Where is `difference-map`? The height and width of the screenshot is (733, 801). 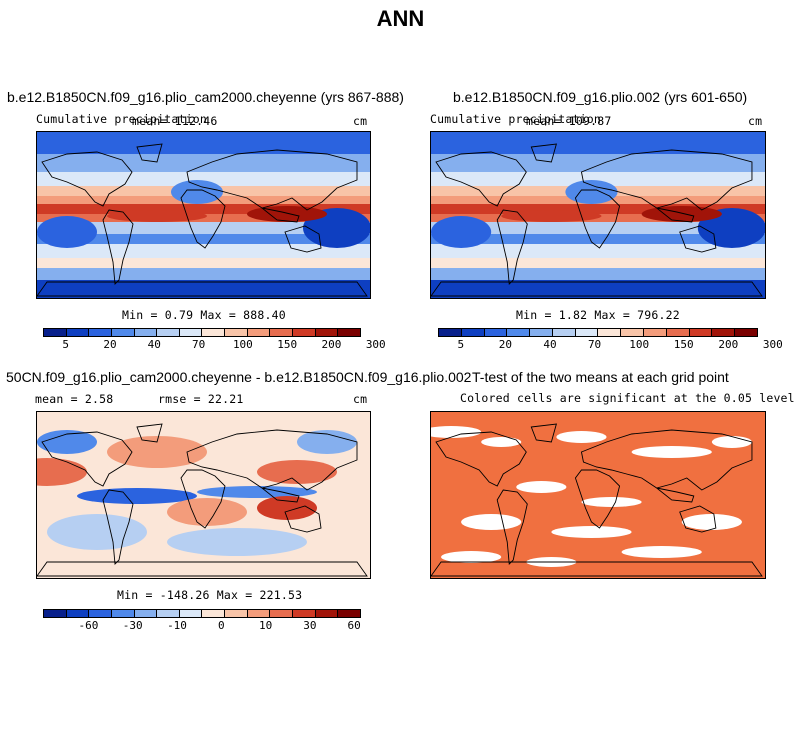
difference-map is located at coordinates (203, 495).